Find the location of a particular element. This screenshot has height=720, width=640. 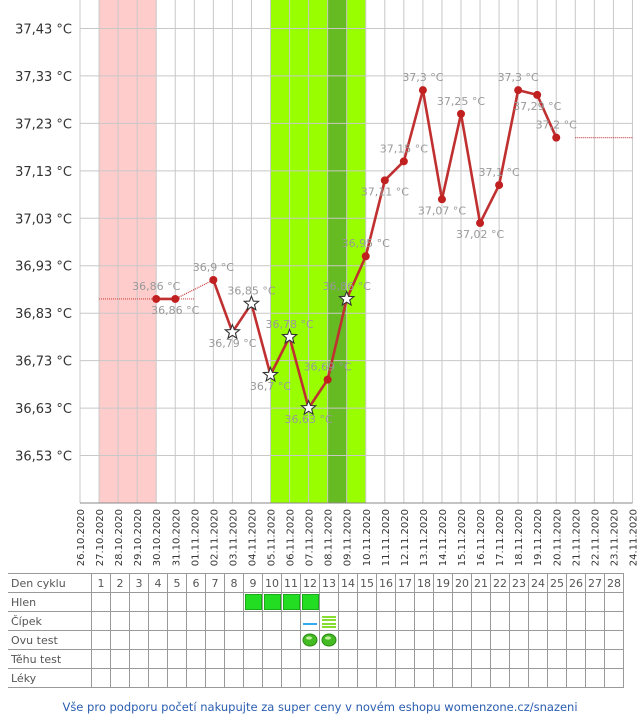

x-tick-label: 31.10.2020 is located at coordinates (176, 537).